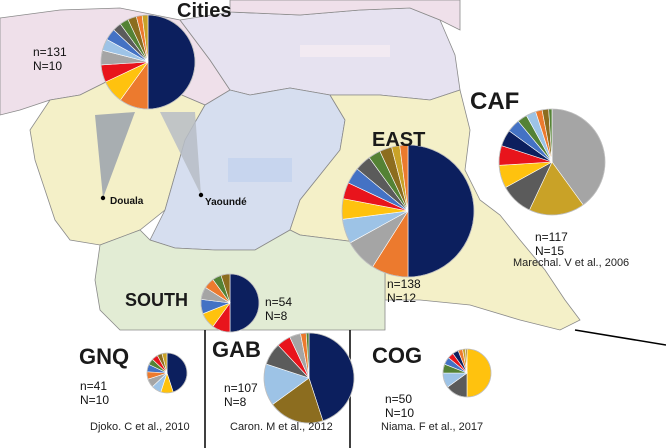 The width and height of the screenshot is (666, 448). What do you see at coordinates (148, 155) in the screenshot?
I see `cities-callout` at bounding box center [148, 155].